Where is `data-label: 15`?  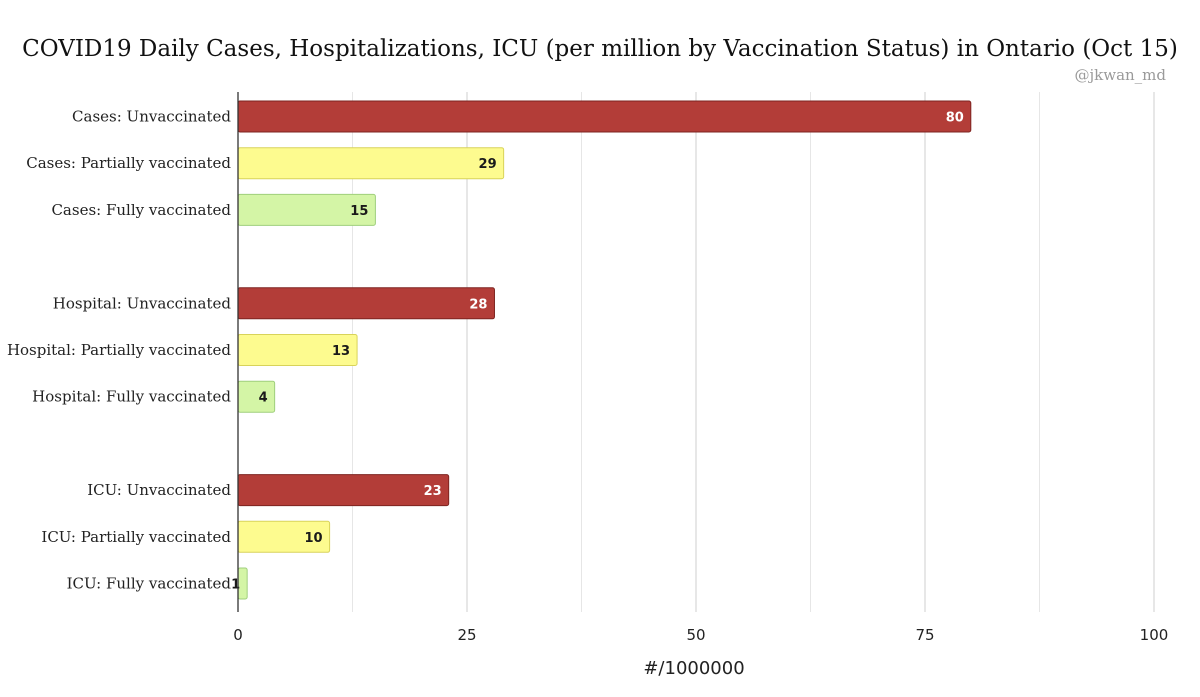
data-label: 15 is located at coordinates (359, 211).